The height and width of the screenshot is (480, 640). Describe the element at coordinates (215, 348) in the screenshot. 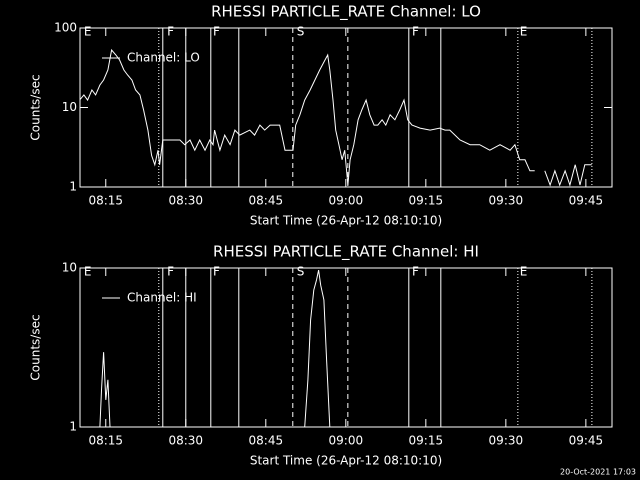

I see `series-line` at that location.